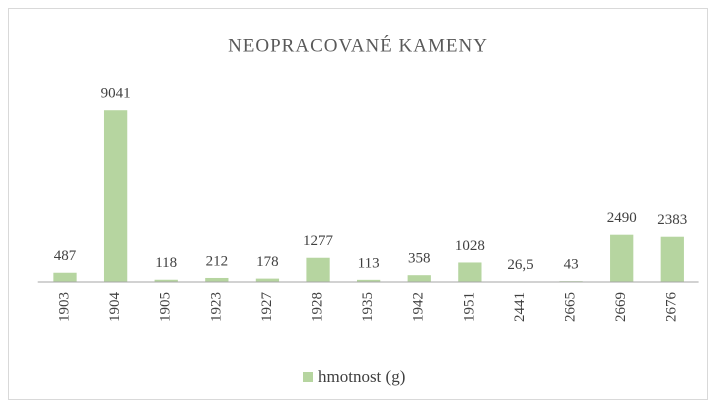 The height and width of the screenshot is (408, 717). What do you see at coordinates (64, 307) in the screenshot?
I see `x-tick-label: 1903` at bounding box center [64, 307].